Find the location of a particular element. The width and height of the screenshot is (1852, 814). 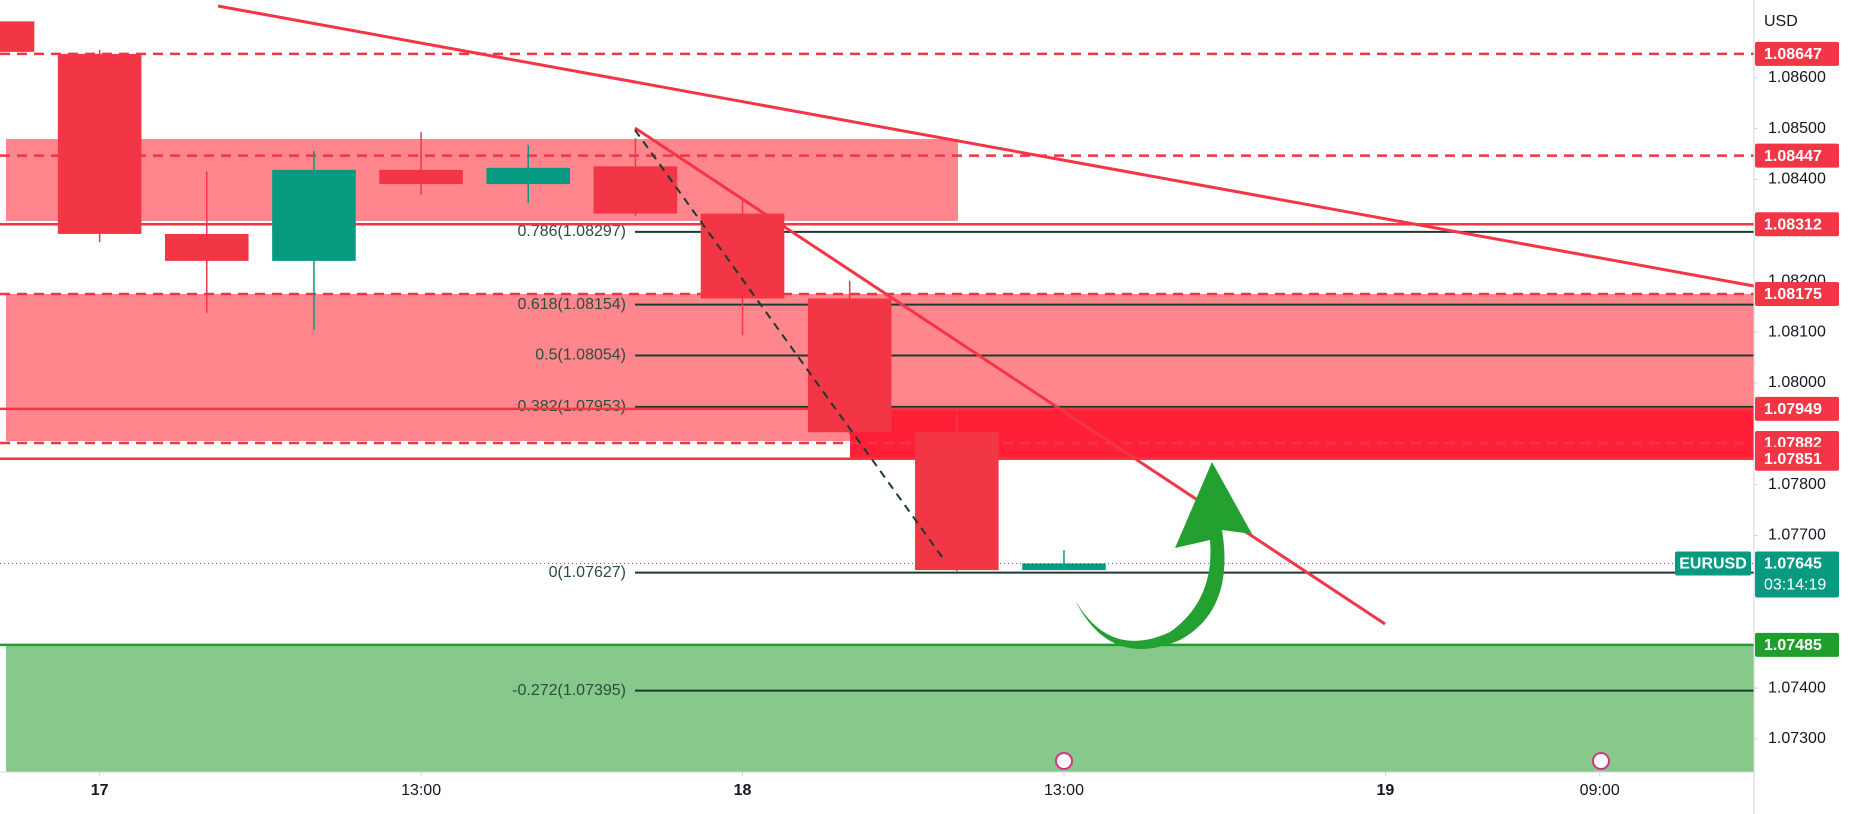

demand-zone is located at coordinates (880, 708).